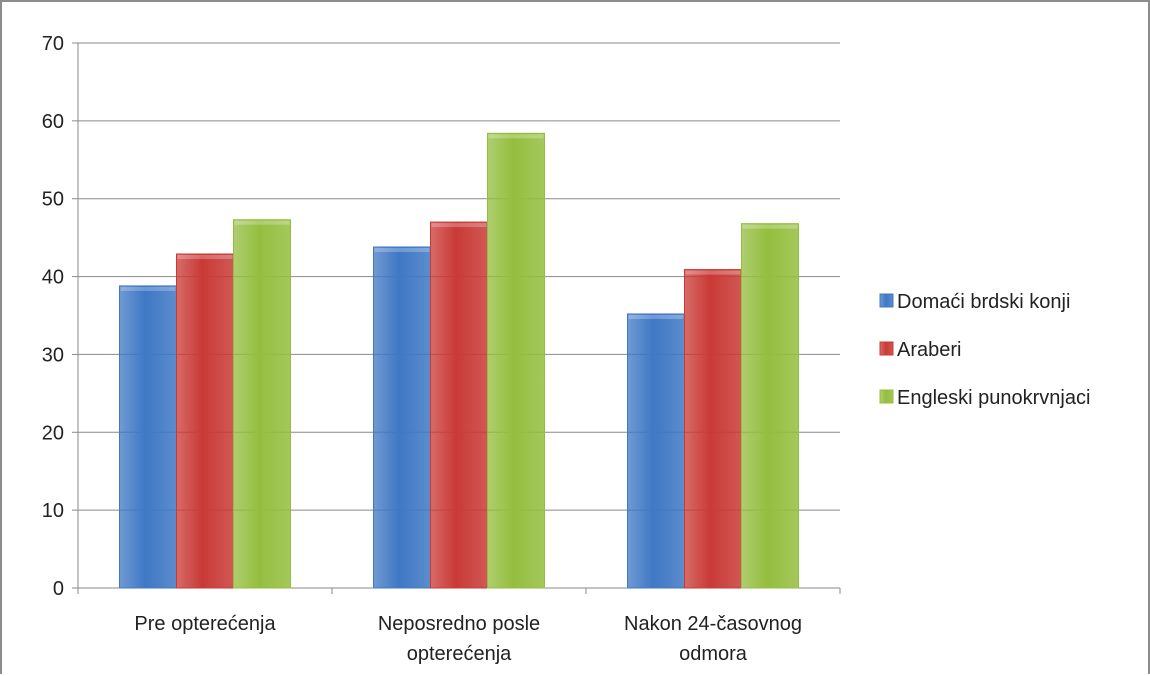 This screenshot has width=1150, height=676. Describe the element at coordinates (929, 350) in the screenshot. I see `legend-label: Araberi` at that location.